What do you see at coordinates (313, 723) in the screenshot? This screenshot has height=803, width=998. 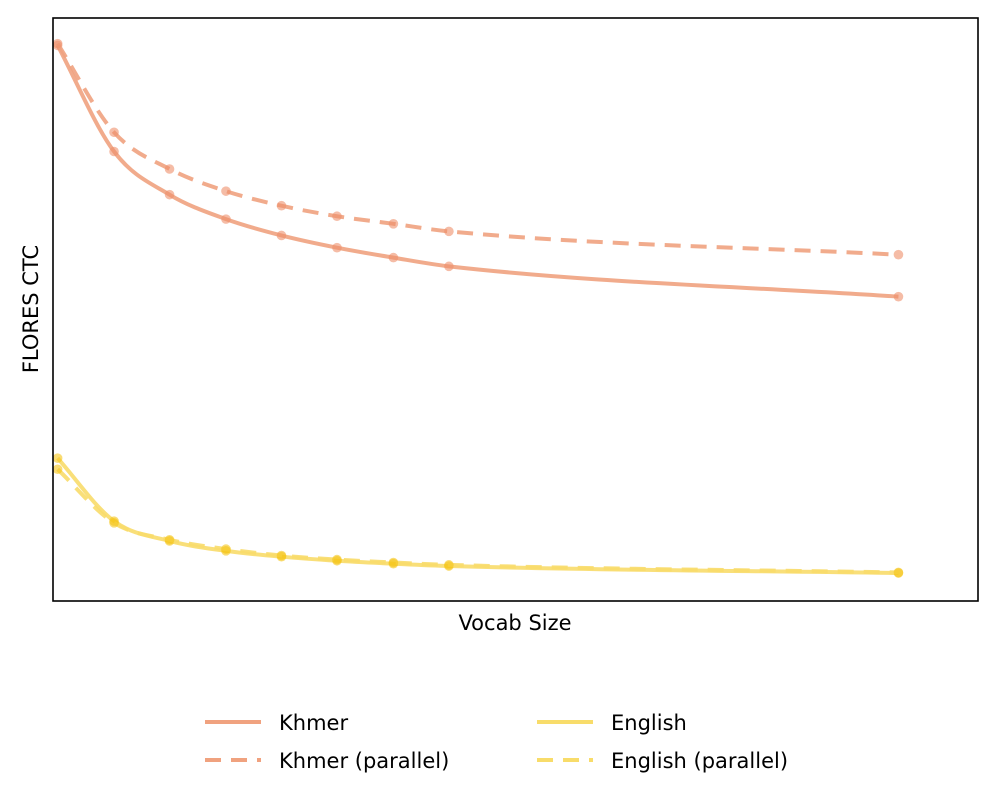 I see `legend-label: Khmer` at bounding box center [313, 723].